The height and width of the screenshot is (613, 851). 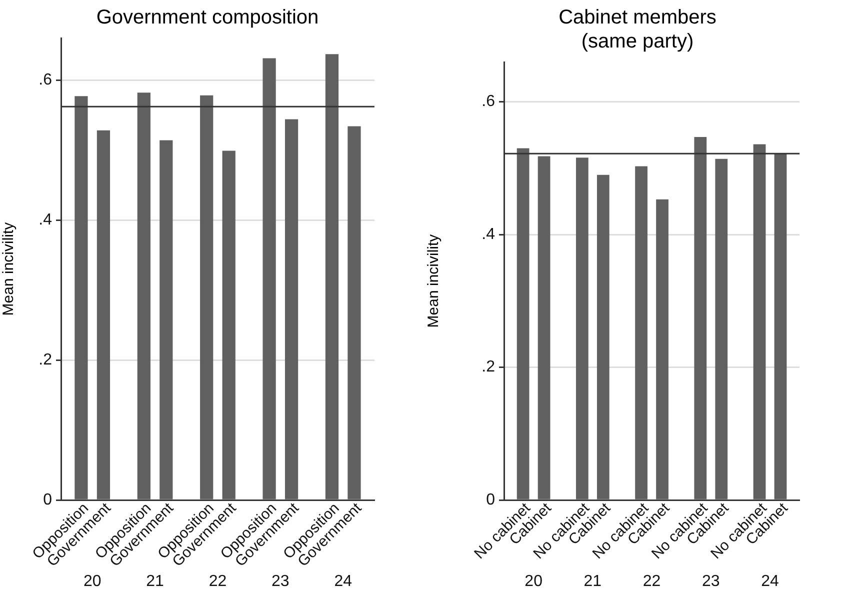 What do you see at coordinates (637, 29) in the screenshot?
I see `chart-title: Cabinet members (same party)` at bounding box center [637, 29].